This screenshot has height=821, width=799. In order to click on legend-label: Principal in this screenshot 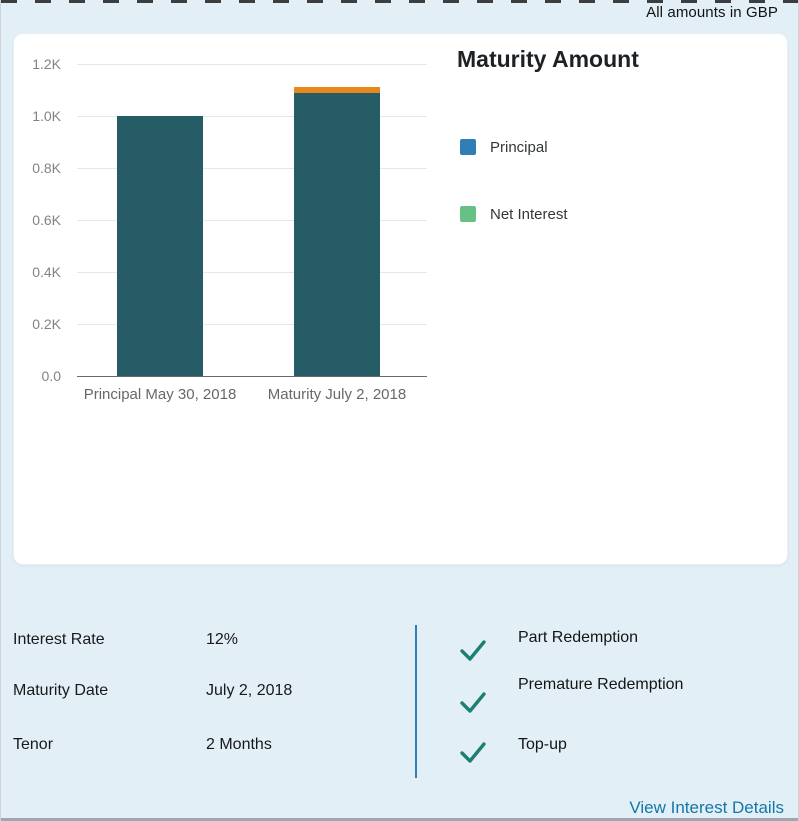, I will do `click(519, 147)`.